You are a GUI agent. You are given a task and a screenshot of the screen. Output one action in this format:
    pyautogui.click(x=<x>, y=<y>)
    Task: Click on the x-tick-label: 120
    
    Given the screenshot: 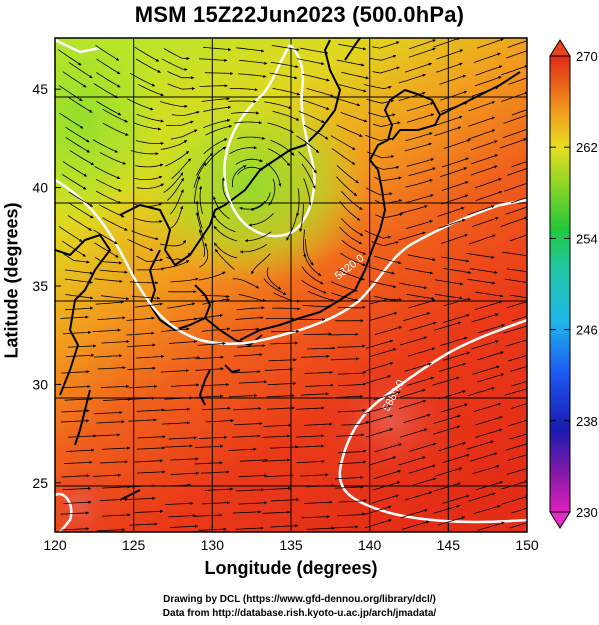 What is the action you would take?
    pyautogui.click(x=55, y=545)
    